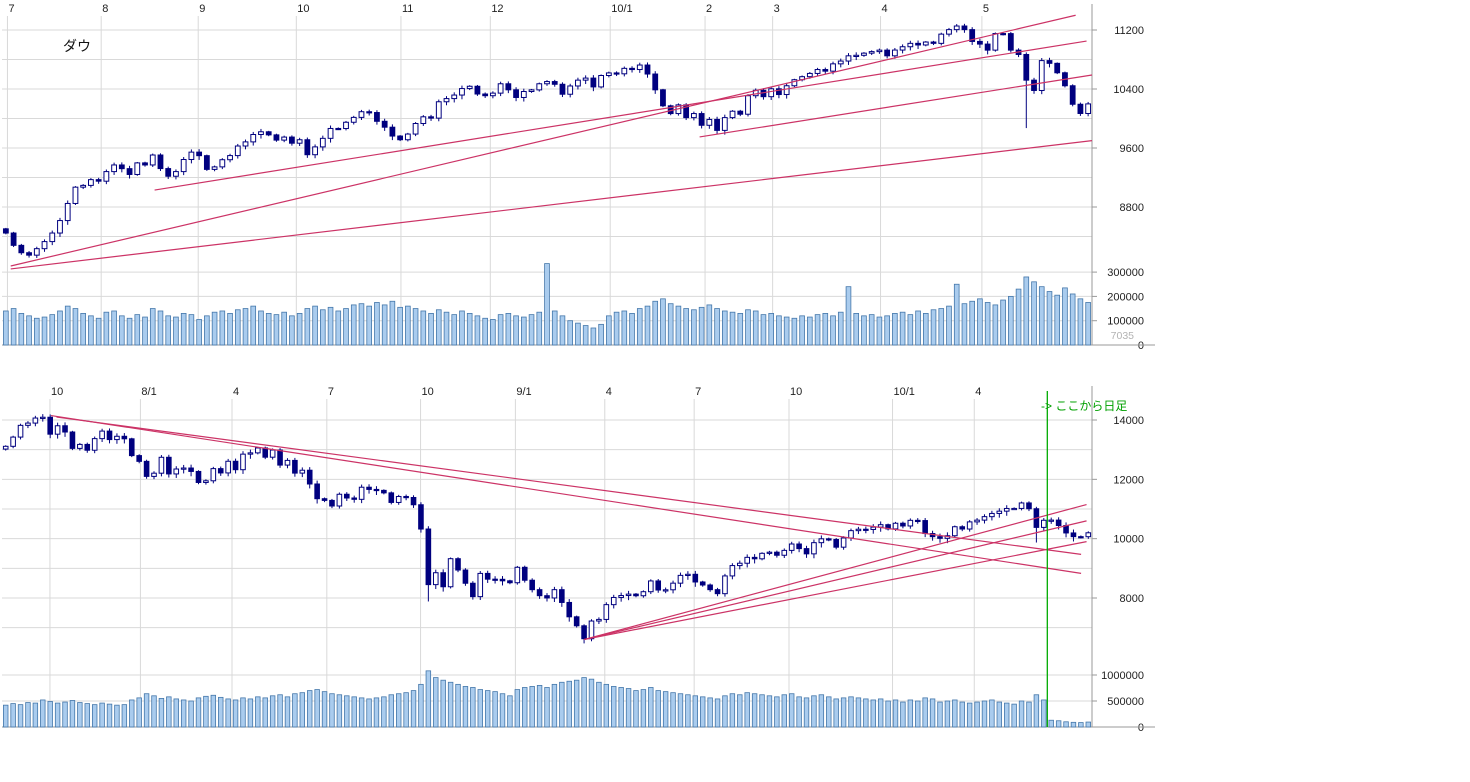  Describe the element at coordinates (1125, 702) in the screenshot. I see `svg-text: 500000` at that location.